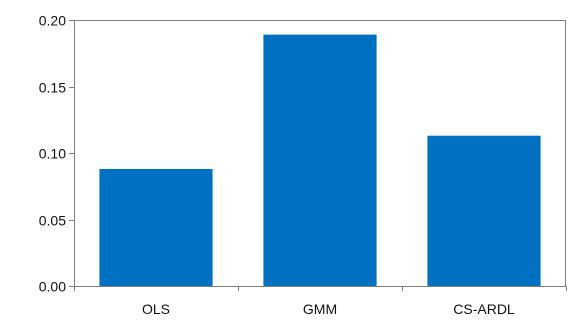 The image size is (568, 321). Describe the element at coordinates (52, 154) in the screenshot. I see `y-tick-label: 0.10` at that location.